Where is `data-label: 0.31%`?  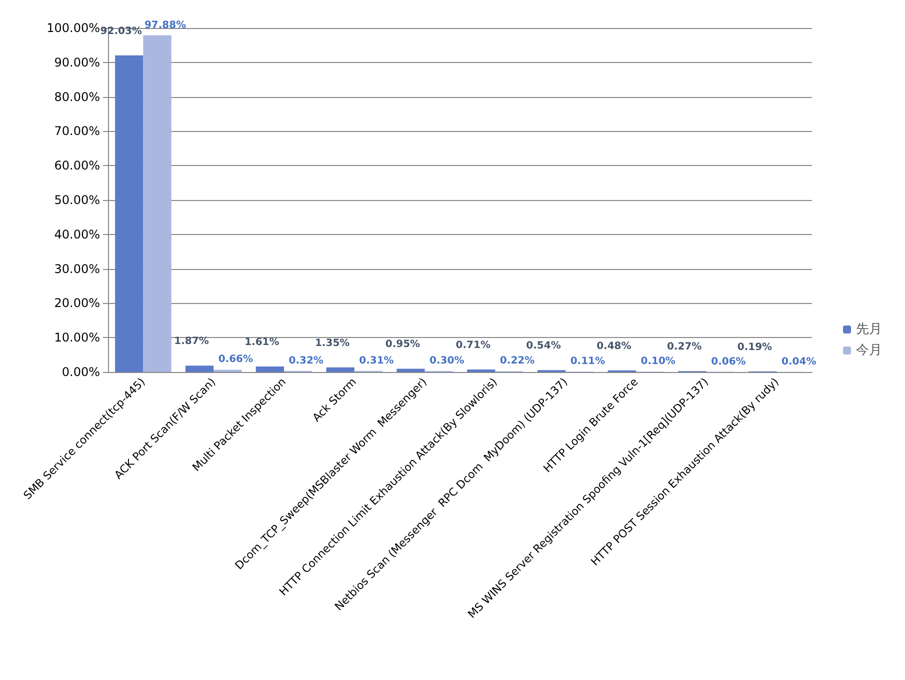
data-label: 0.31% is located at coordinates (376, 360).